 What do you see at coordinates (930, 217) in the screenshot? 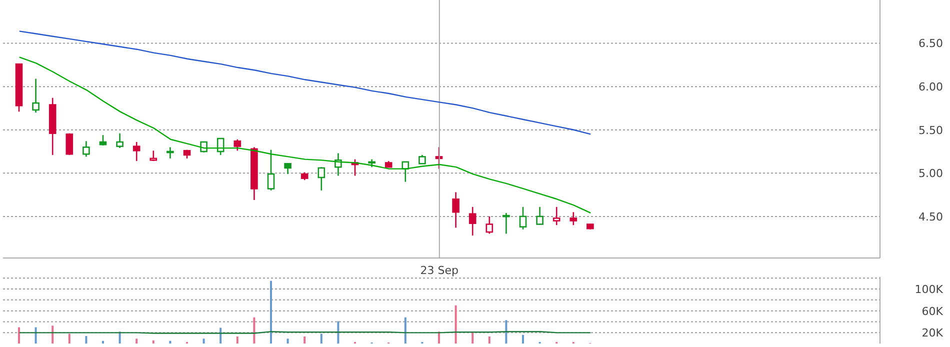
I see `y-tick-label: 4.50` at bounding box center [930, 217].